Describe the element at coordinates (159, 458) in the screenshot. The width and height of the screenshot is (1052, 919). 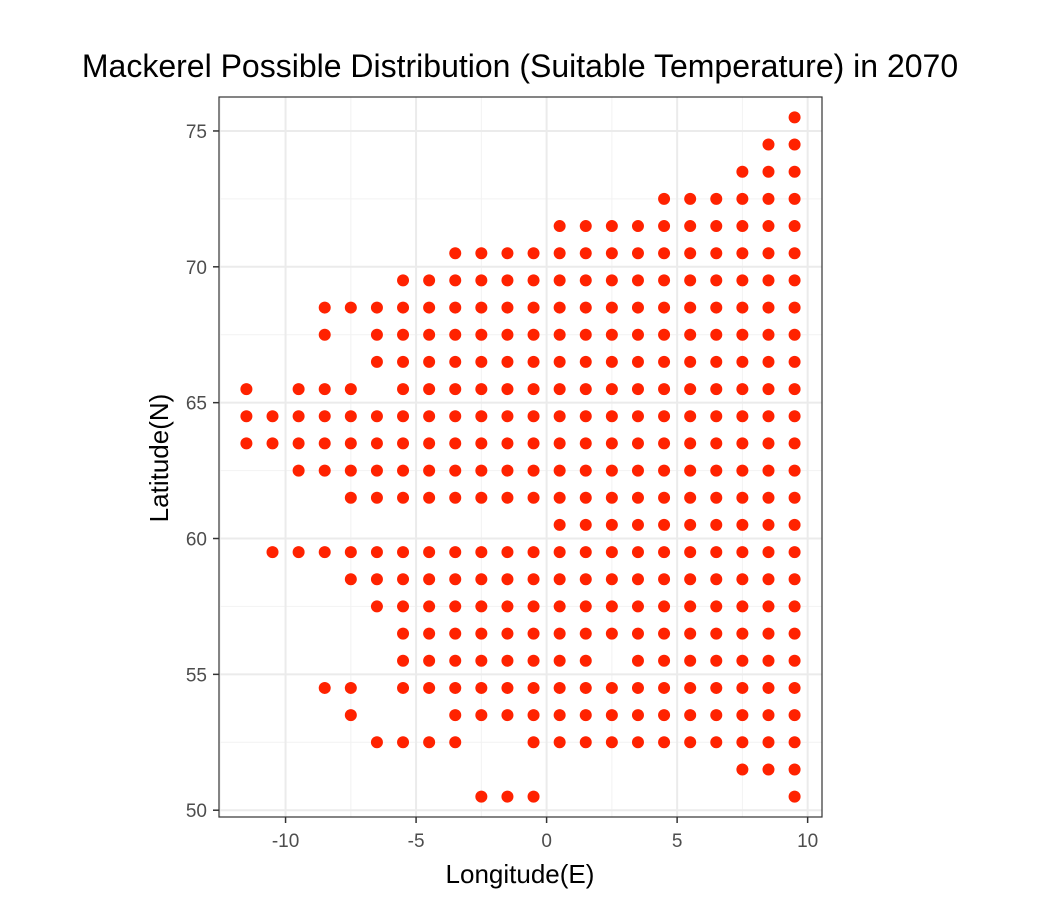
I see `y-axis-label: Latitude(N)` at that location.